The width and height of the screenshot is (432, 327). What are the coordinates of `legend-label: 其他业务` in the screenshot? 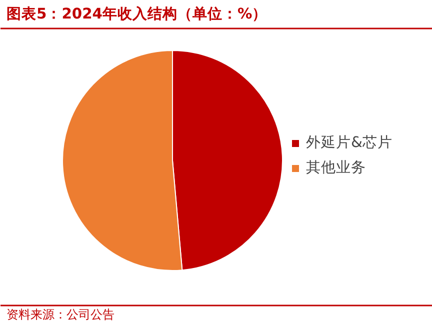 It's located at (336, 167).